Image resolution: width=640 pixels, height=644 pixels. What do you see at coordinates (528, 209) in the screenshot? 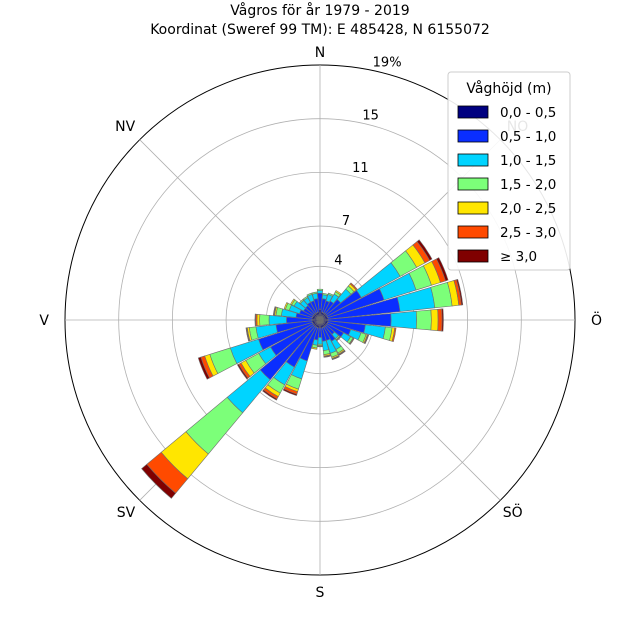
I see `legend-label: 2,0 - 2,5` at bounding box center [528, 209].